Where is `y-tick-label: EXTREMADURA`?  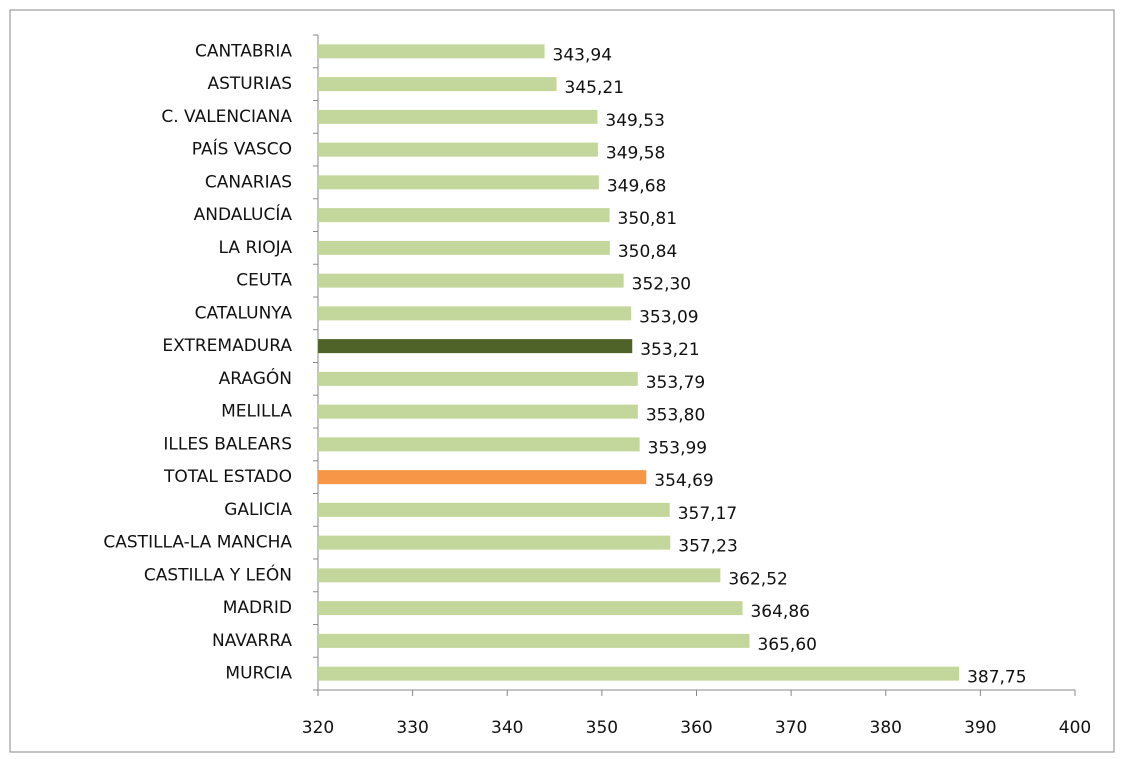 y-tick-label: EXTREMADURA is located at coordinates (227, 346).